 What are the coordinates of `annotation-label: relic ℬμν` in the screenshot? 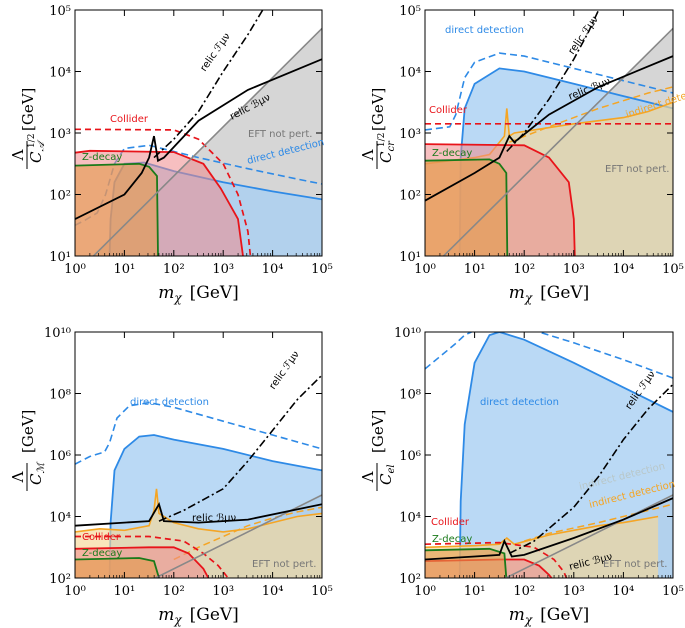 It's located at (214, 518).